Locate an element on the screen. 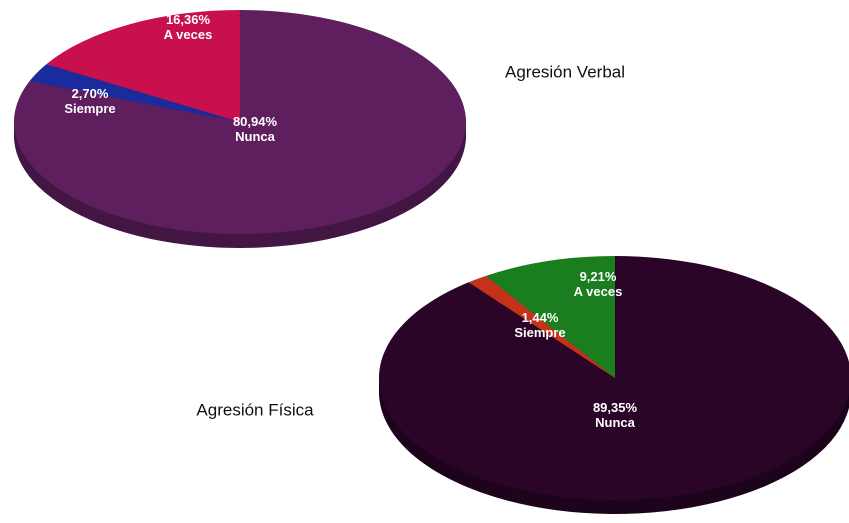 The image size is (849, 523). slice-value-label: 89,35% is located at coordinates (615, 407).